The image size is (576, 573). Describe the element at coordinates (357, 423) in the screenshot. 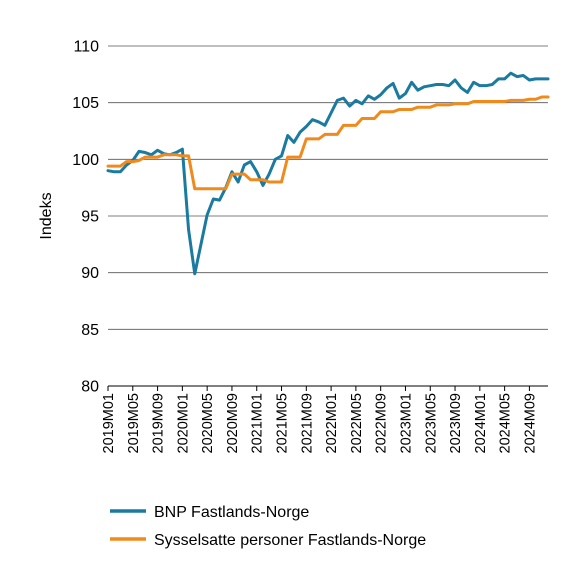

I see `x-tick-label: 2022M05` at that location.